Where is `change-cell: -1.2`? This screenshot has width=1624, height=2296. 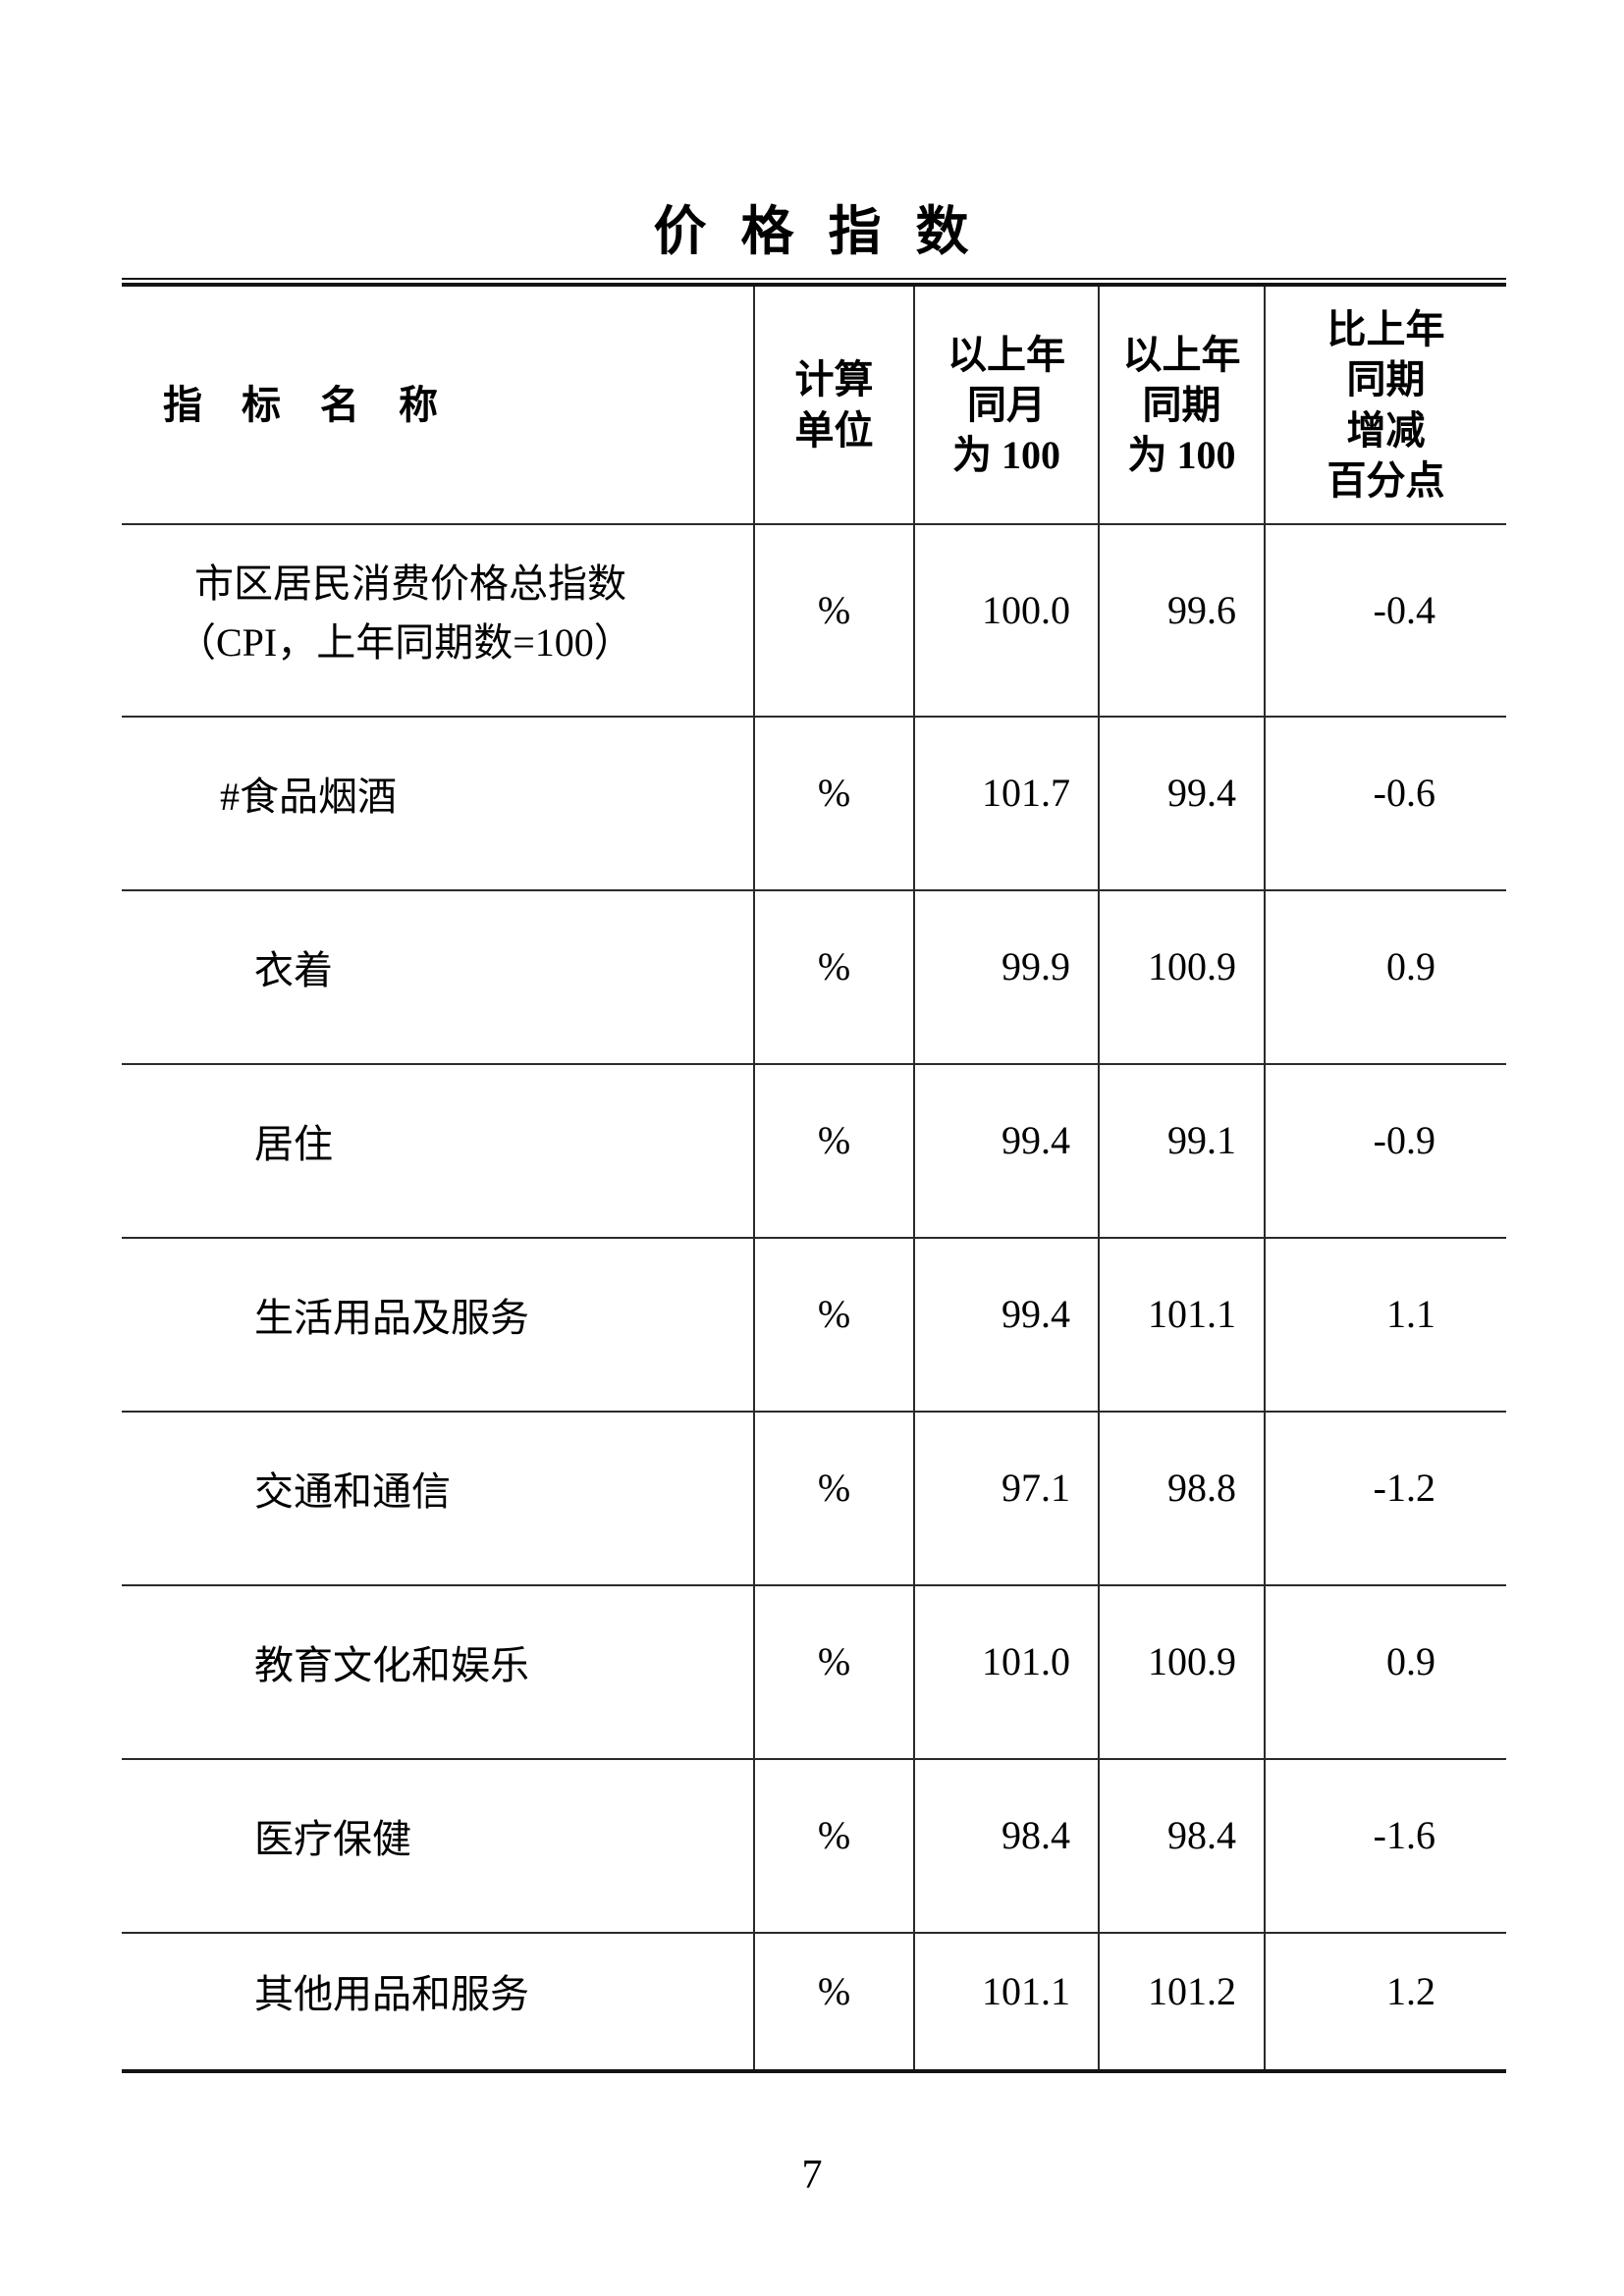
change-cell: -1.2 is located at coordinates (1385, 1498).